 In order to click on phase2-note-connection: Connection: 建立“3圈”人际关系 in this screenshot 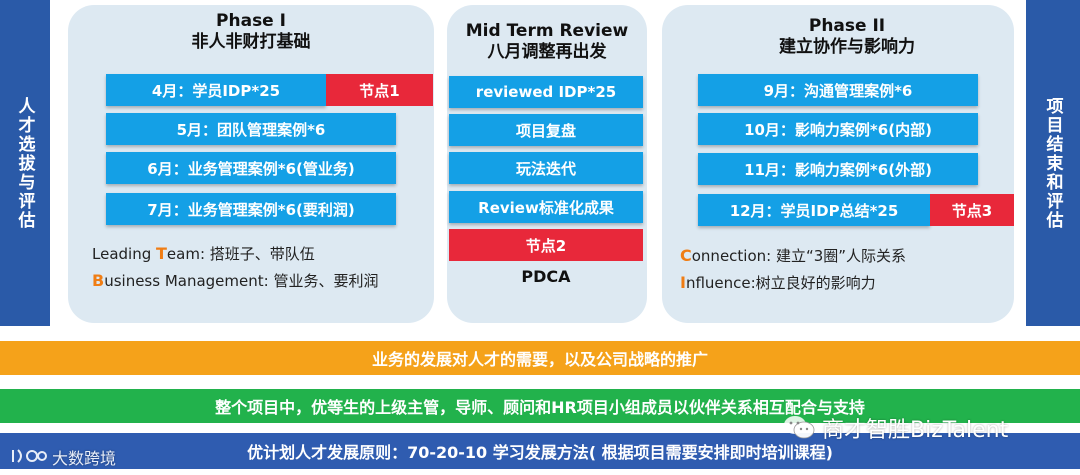, I will do `click(793, 255)`.